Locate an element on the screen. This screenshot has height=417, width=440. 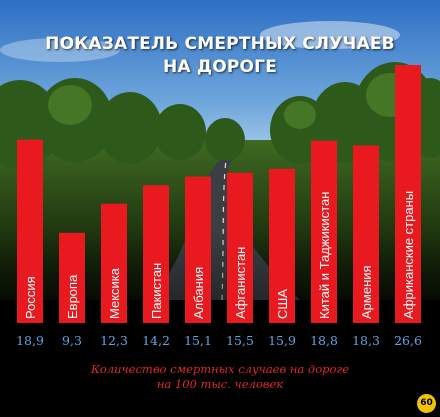
chart-title-line2: НА ДОРОГЕ is located at coordinates (220, 67).